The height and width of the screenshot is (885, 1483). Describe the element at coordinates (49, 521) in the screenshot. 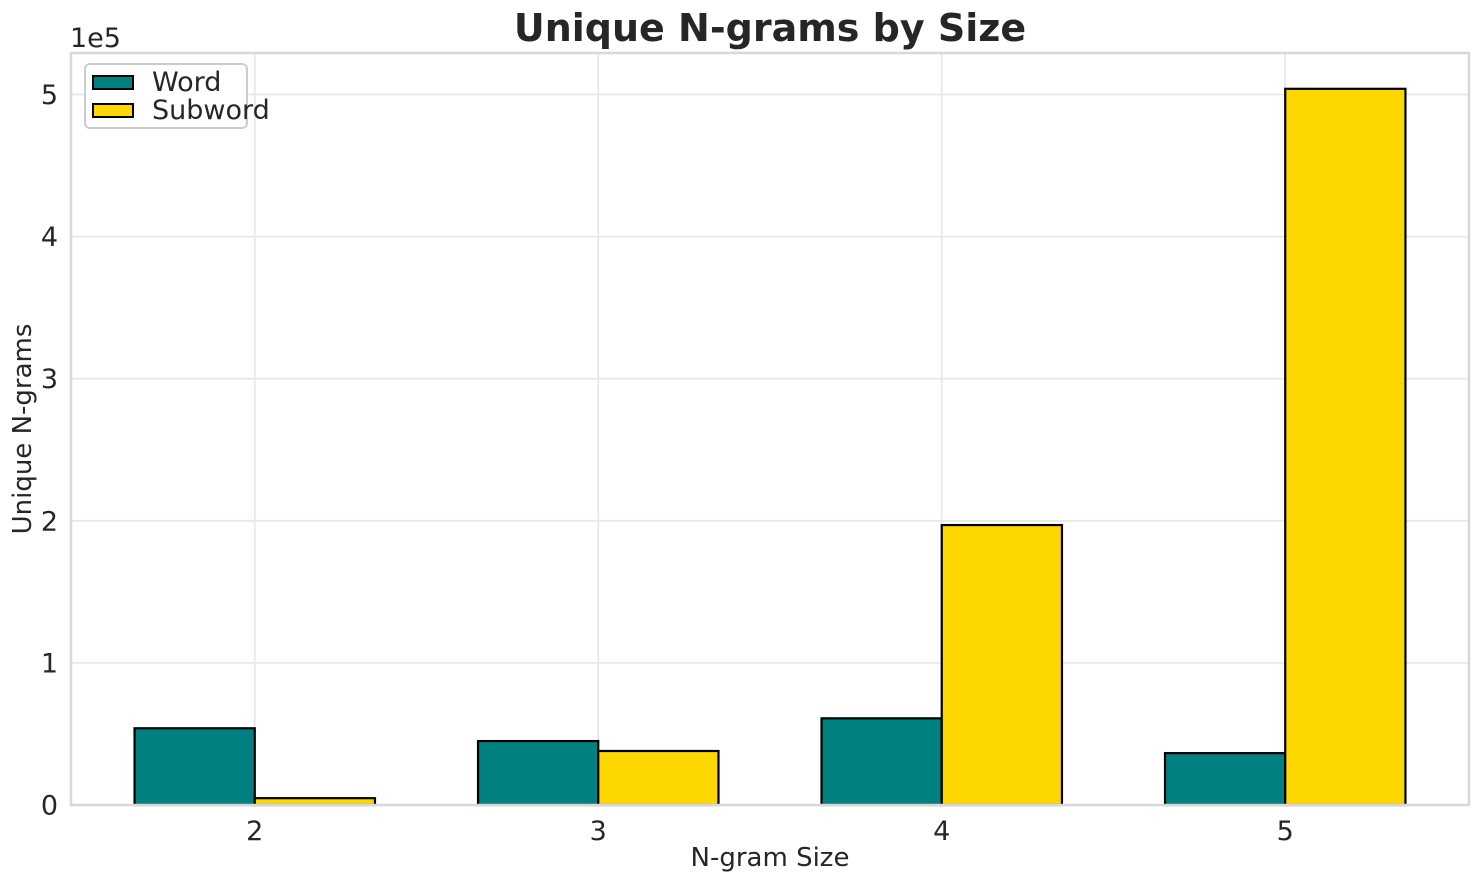

I see `y-tick-label-2: 2` at that location.